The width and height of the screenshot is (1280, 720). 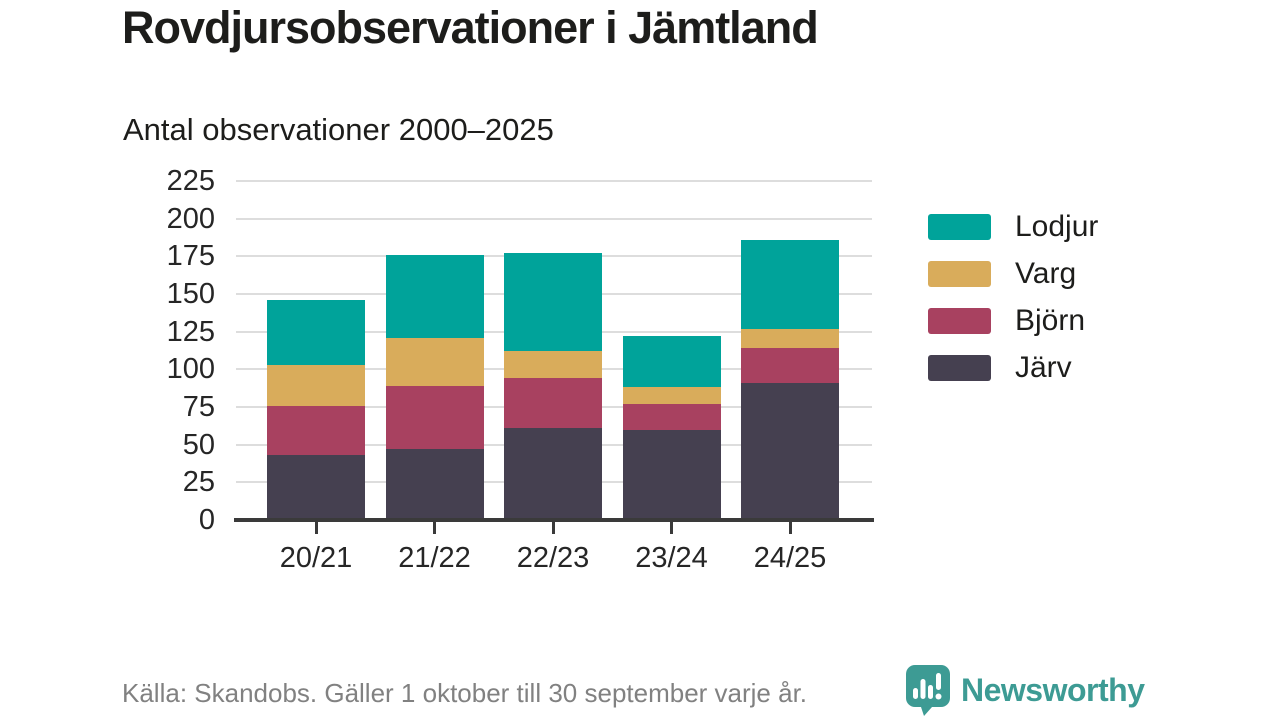 I want to click on y-axis-label-225: 225, so click(x=190, y=181).